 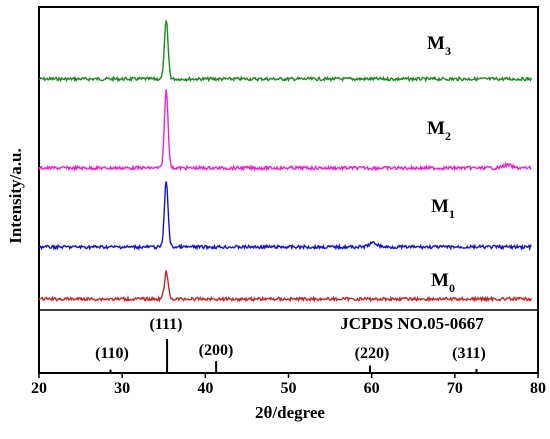 What do you see at coordinates (443, 282) in the screenshot?
I see `series-label-m0: M0` at bounding box center [443, 282].